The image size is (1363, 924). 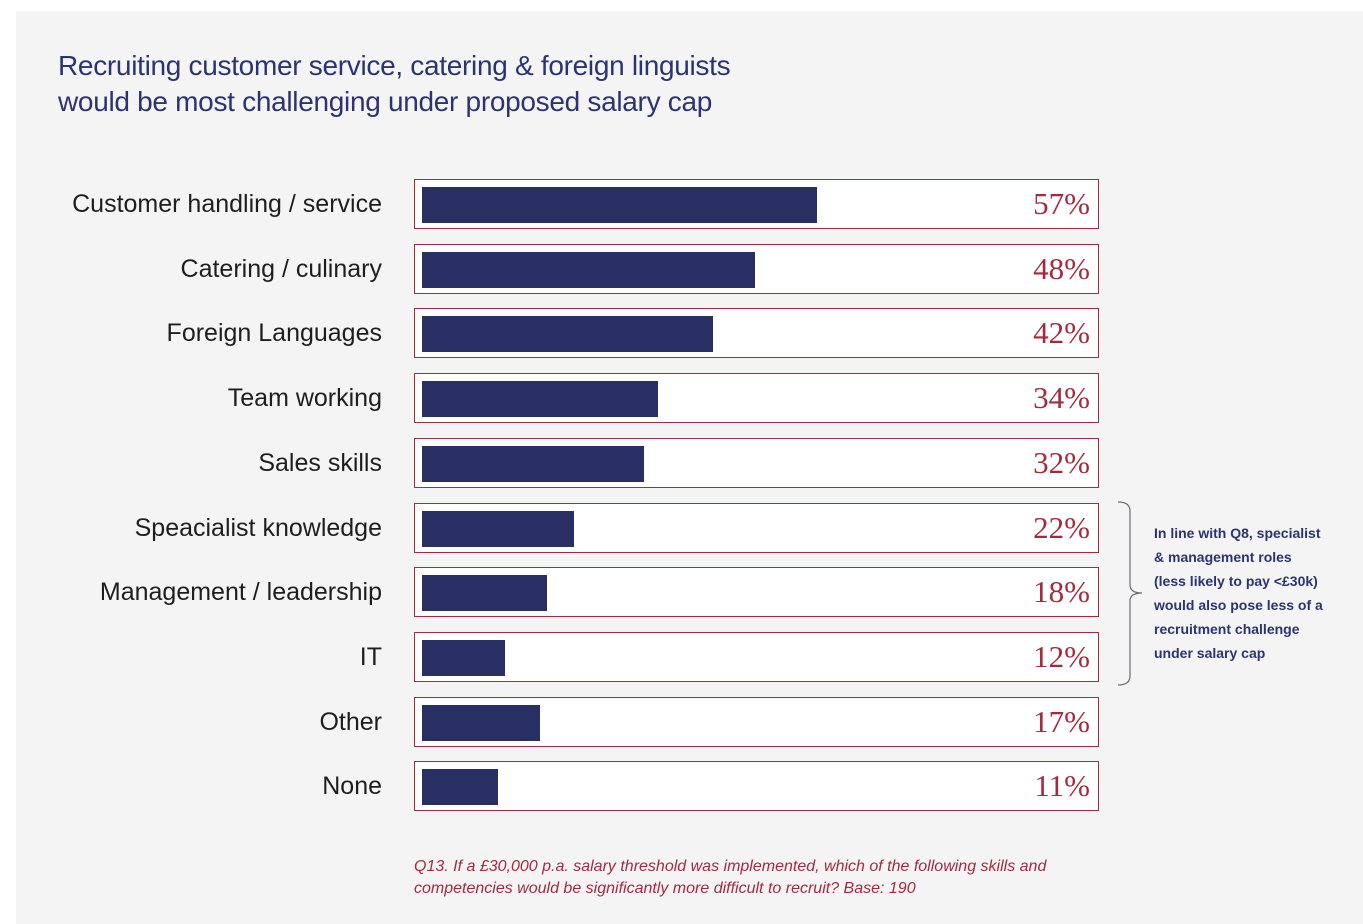 I want to click on bar-frame: 42%, so click(x=756, y=333).